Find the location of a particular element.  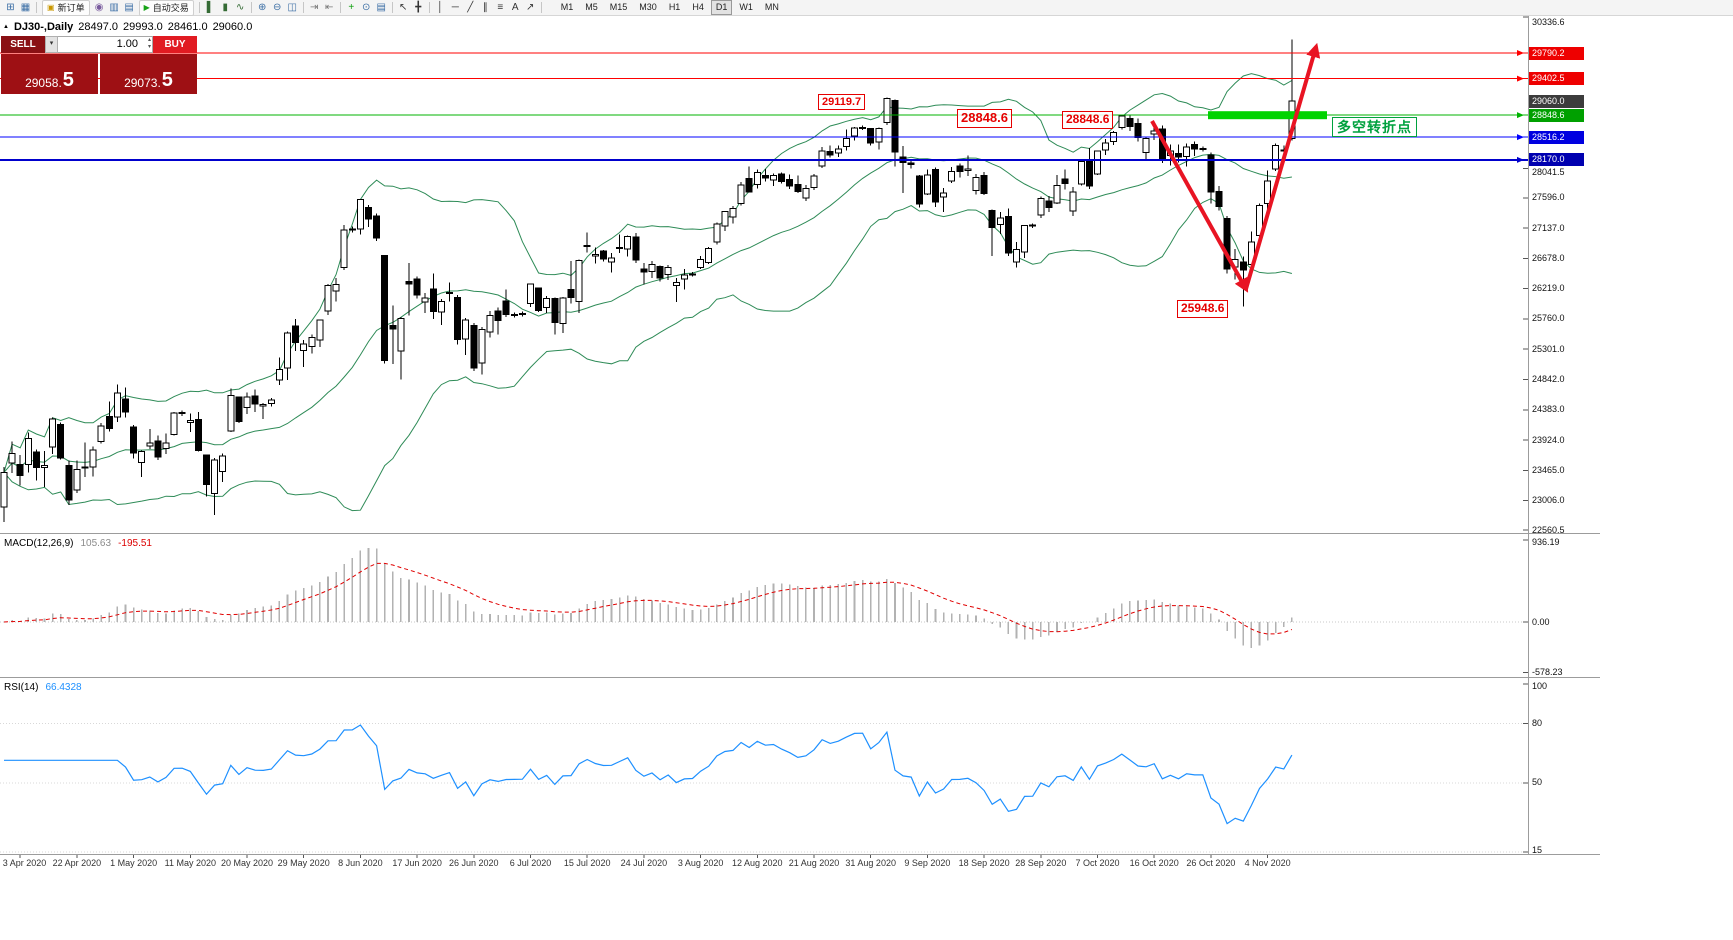

indicators-icon: + is located at coordinates (351, 7).